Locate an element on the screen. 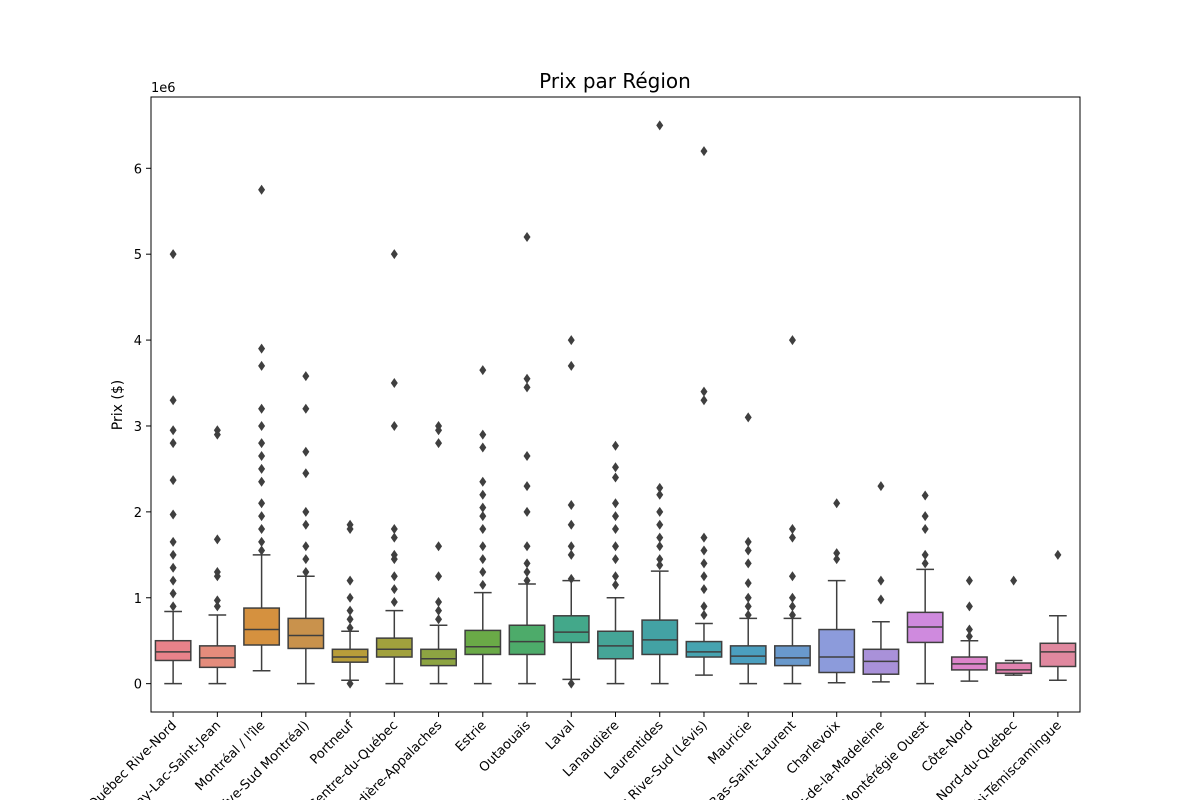  y-tick-label: 3 is located at coordinates (138, 427).